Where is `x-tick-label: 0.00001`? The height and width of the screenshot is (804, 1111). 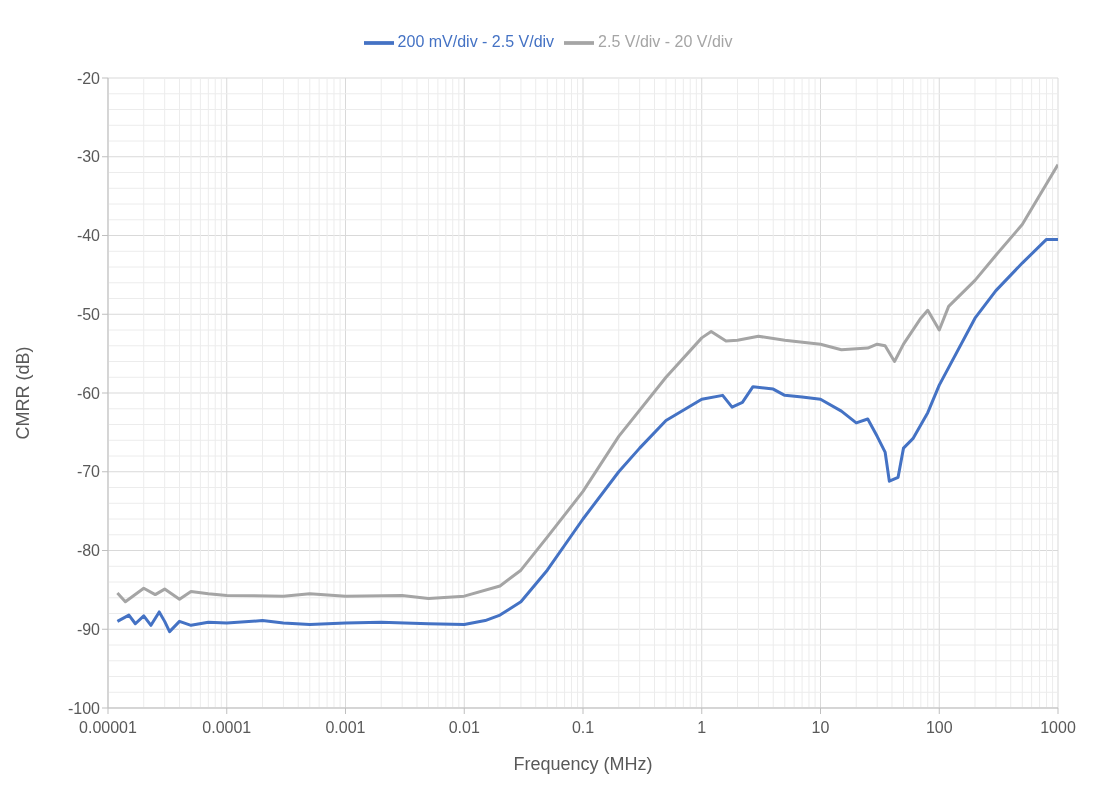
x-tick-label: 0.00001 is located at coordinates (108, 728).